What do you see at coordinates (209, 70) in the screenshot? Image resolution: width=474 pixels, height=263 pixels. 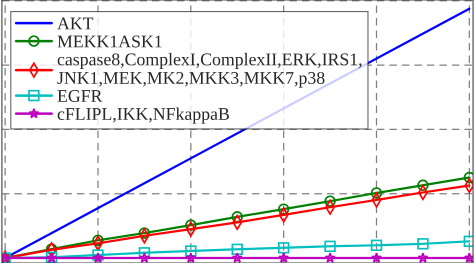 I see `legend-label: caspase8,ComplexI,ComplexII,ERK,IRS1, JNK1,MEK,MK2,MKK3,MKK7,p38` at bounding box center [209, 70].